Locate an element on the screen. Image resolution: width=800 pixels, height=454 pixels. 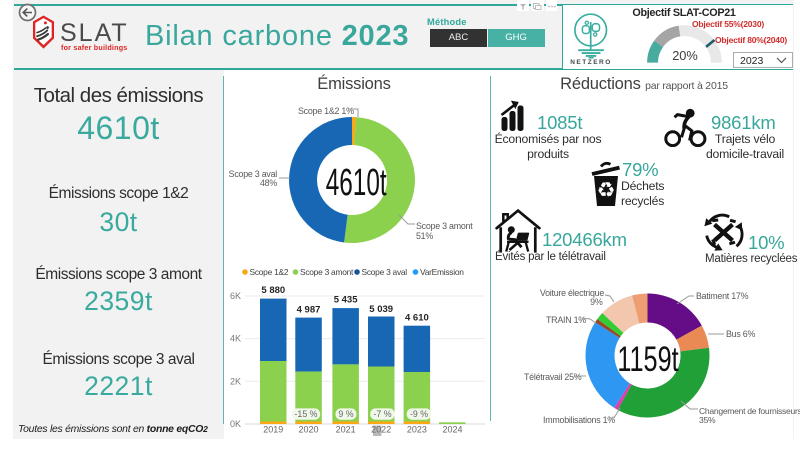
svg-text: 2020 is located at coordinates (308, 430).